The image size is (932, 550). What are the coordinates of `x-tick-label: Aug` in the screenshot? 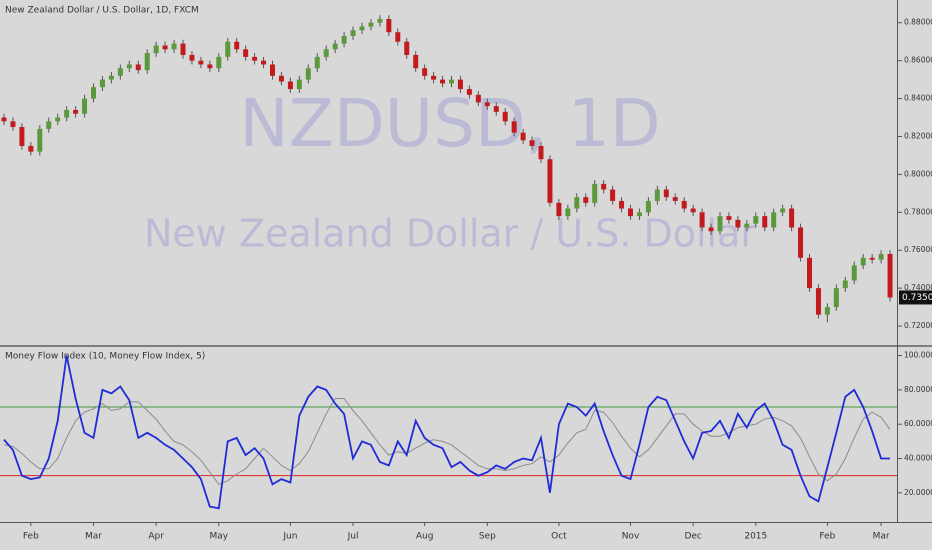 It's located at (425, 537).